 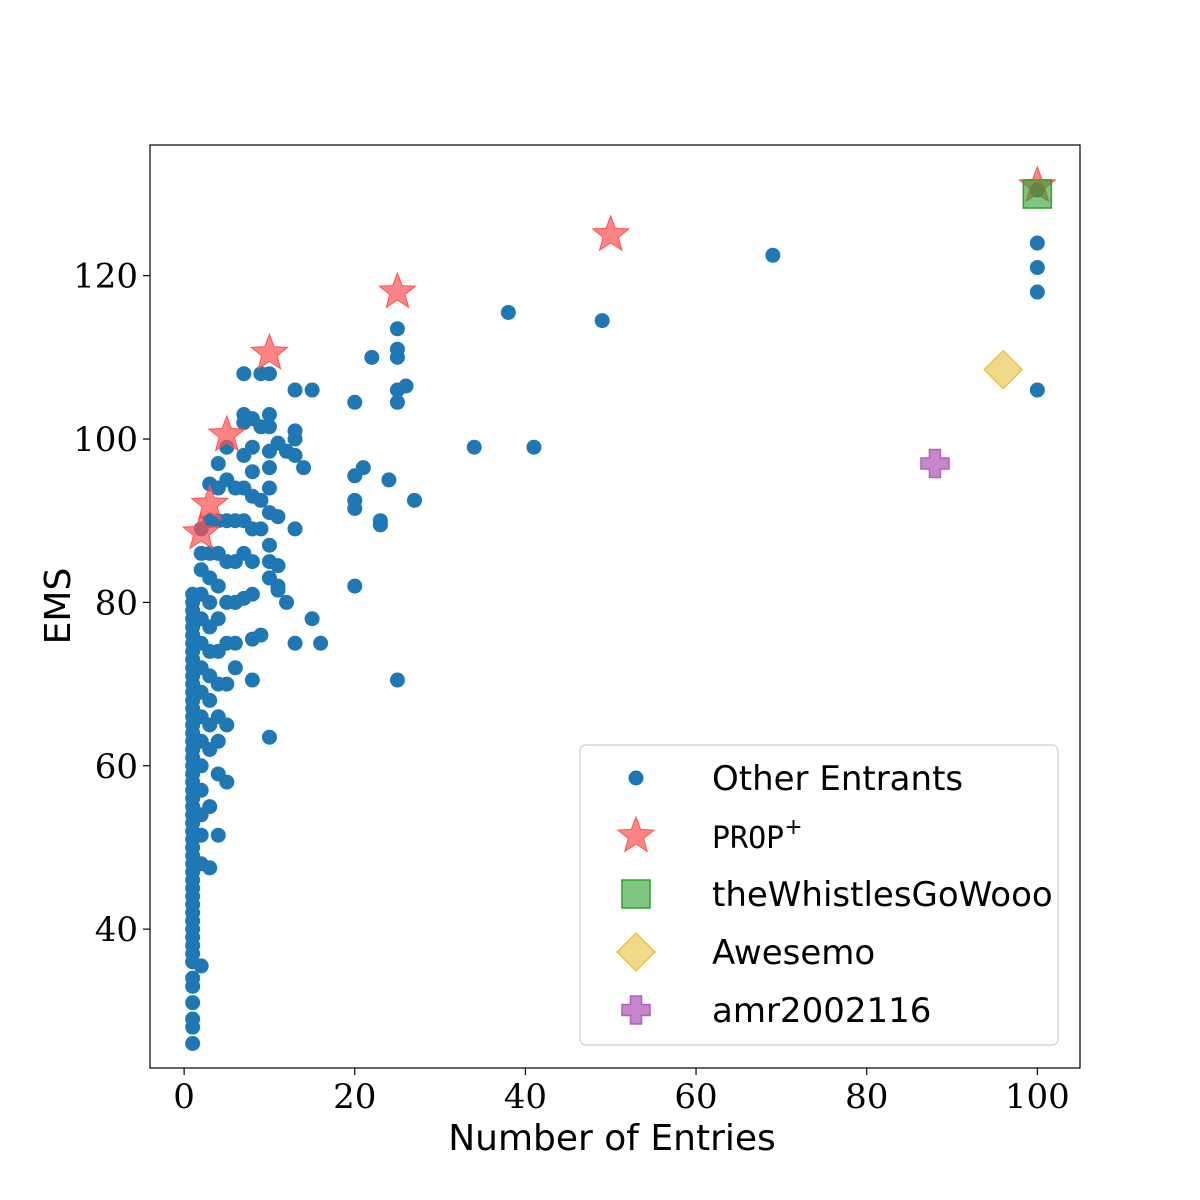 I want to click on x-tick-label: 100, so click(x=1037, y=1097).